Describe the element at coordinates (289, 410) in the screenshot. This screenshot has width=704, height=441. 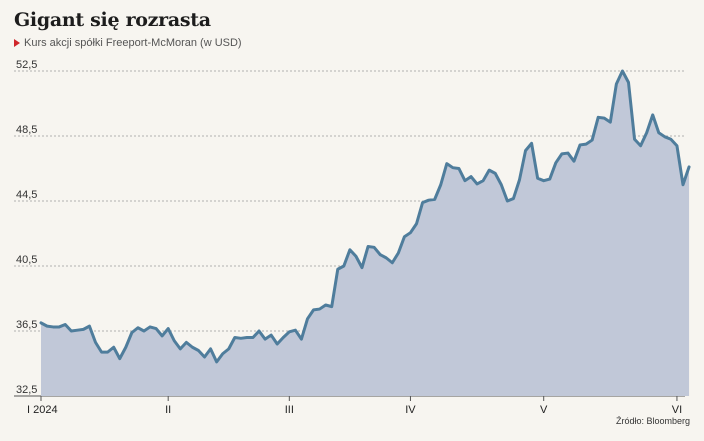
I see `x-tick-label: III` at that location.